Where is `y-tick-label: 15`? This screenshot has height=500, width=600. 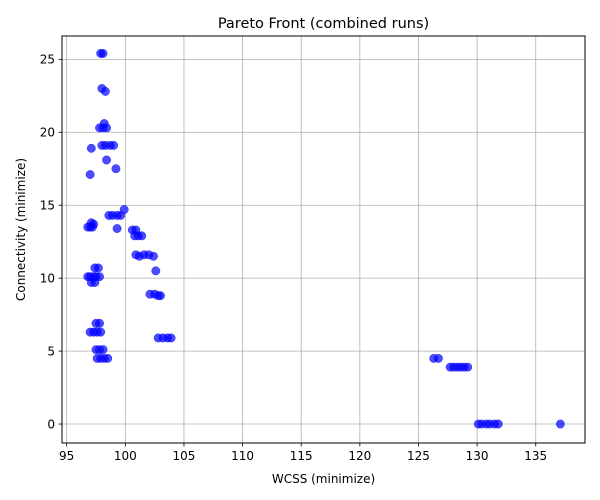
y-tick-label: 15 is located at coordinates (47, 206).